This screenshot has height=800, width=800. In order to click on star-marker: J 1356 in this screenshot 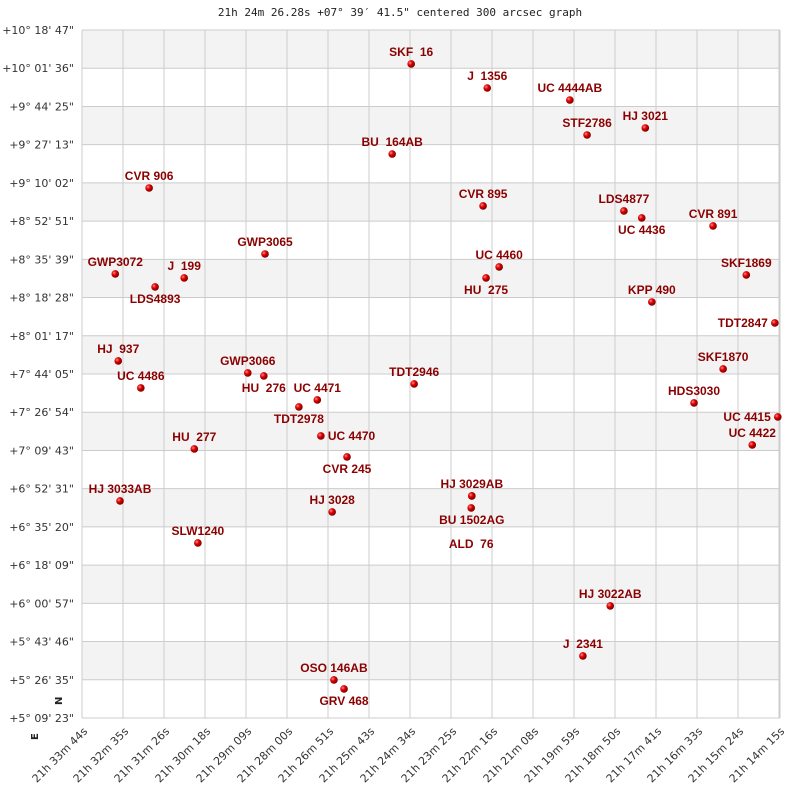, I will do `click(487, 80)`.